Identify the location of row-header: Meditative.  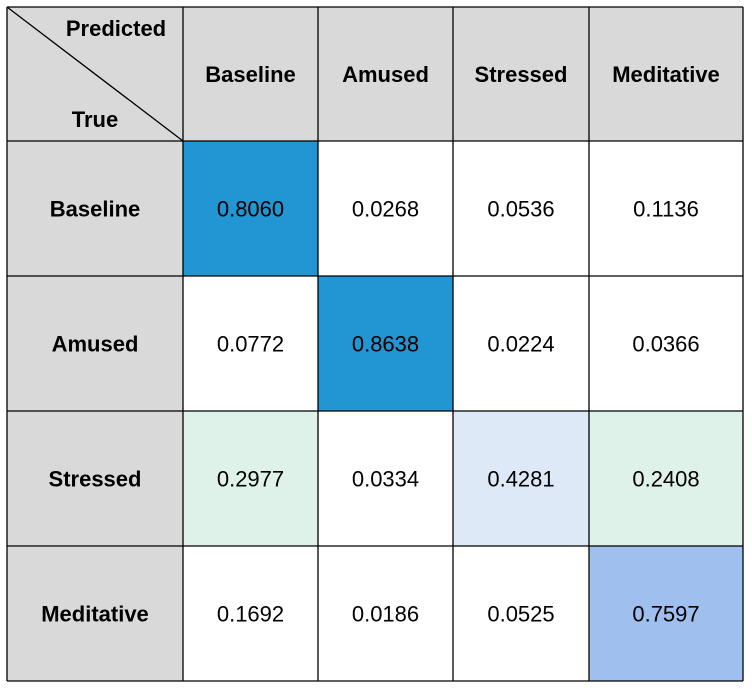
(95, 614).